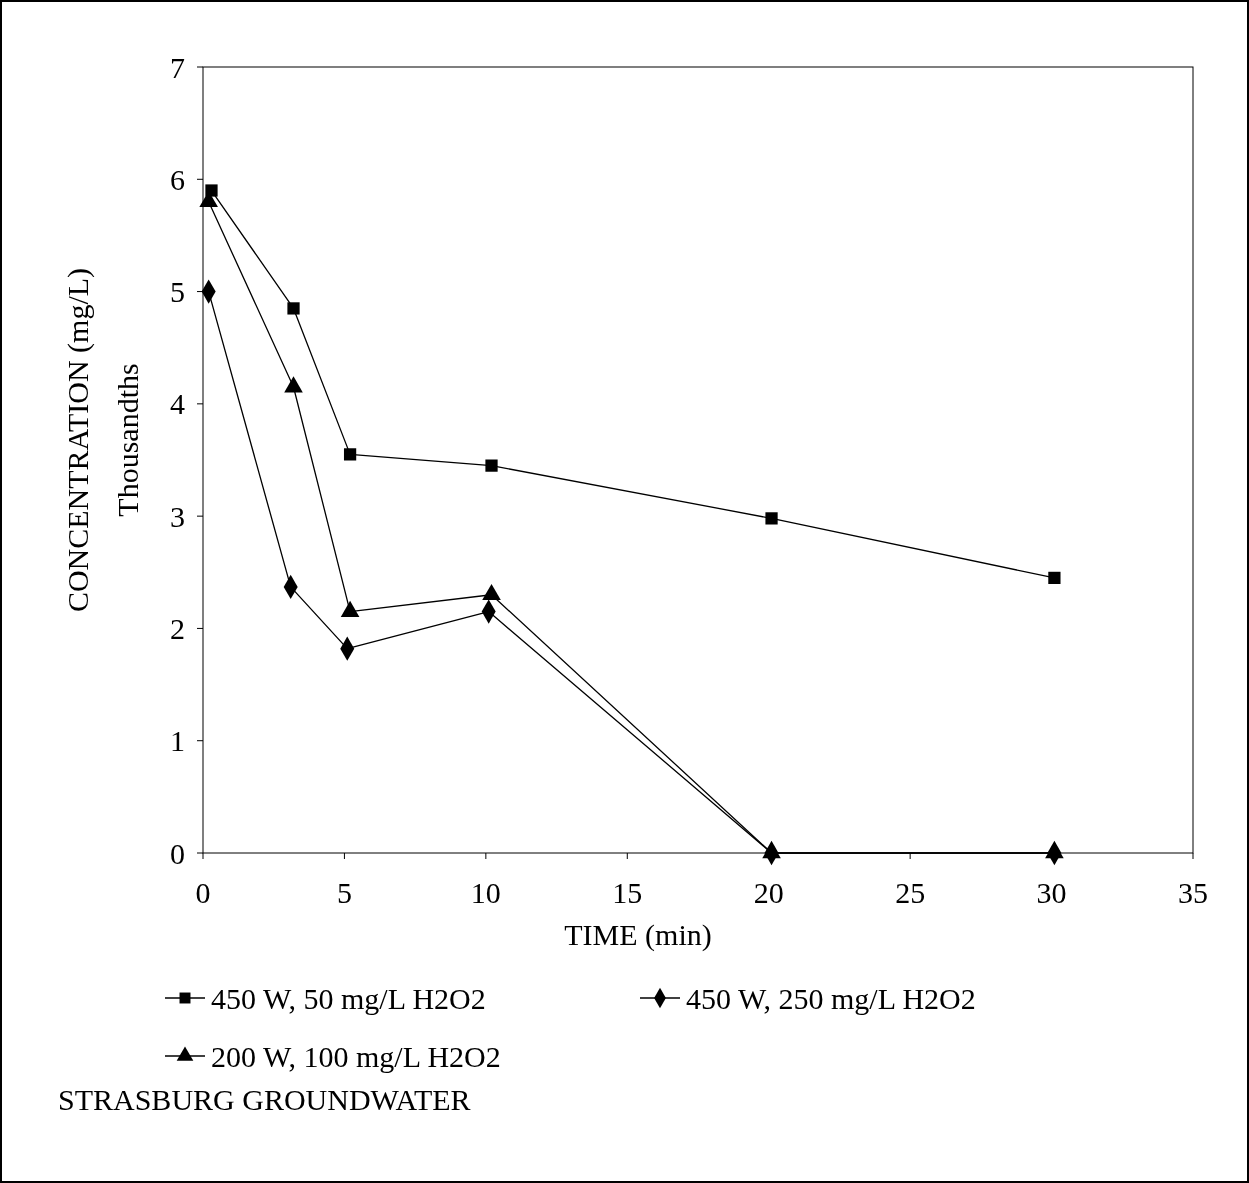  I want to click on x-tick-label: 5, so click(344, 892).